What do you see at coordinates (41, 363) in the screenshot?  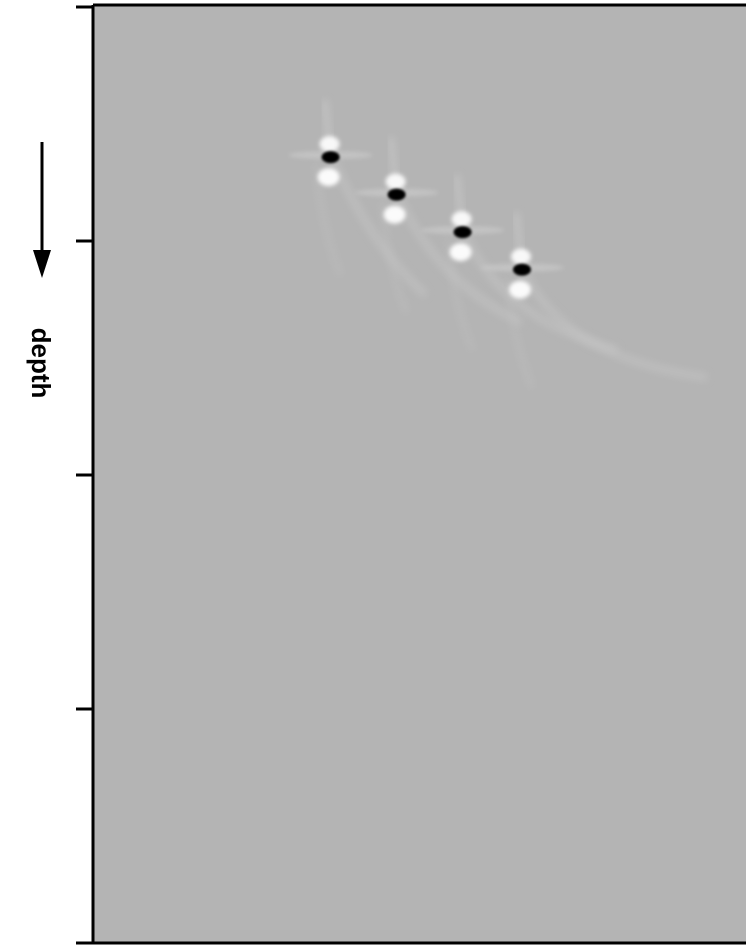 I see `y-axis-label: depth` at bounding box center [41, 363].